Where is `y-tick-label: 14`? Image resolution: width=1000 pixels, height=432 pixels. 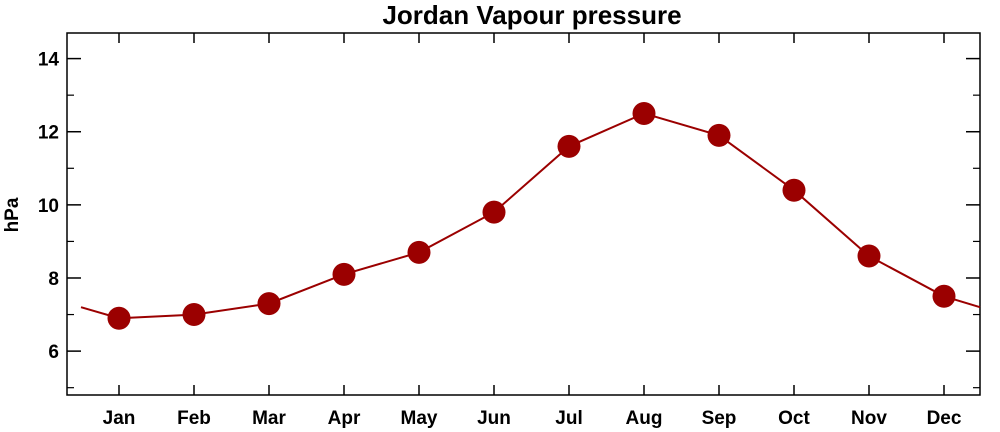
y-tick-label: 14 is located at coordinates (49, 60).